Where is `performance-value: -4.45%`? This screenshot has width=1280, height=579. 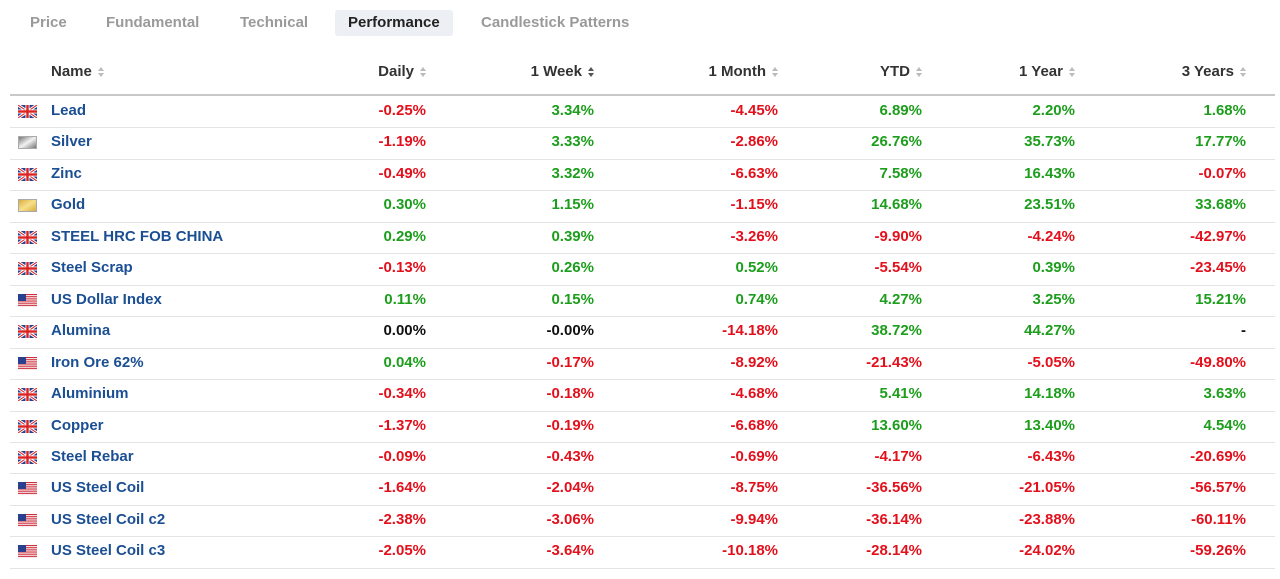
performance-value: -4.45% is located at coordinates (754, 110).